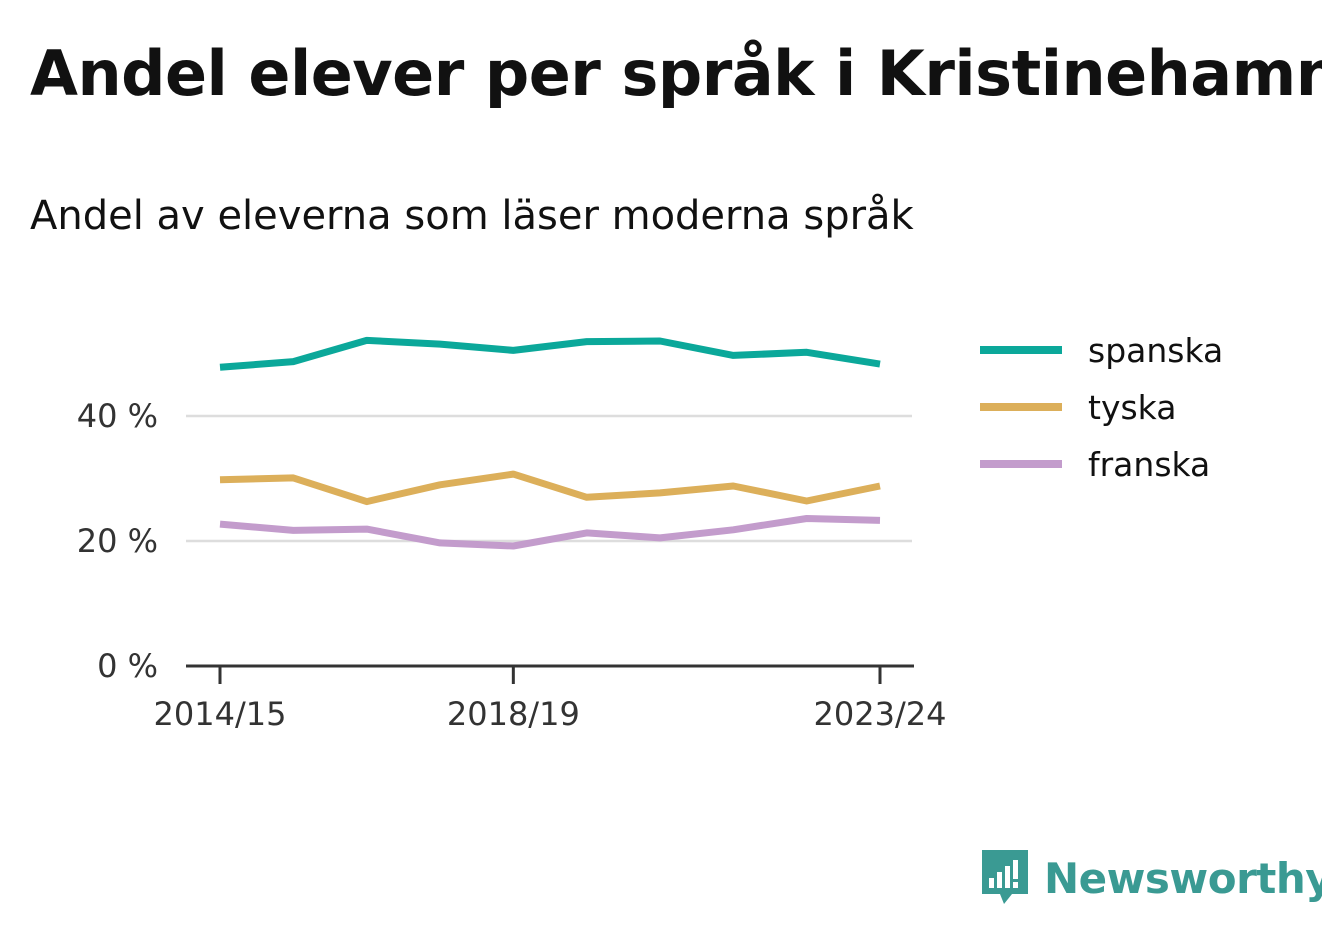 Image resolution: width=1322 pixels, height=939 pixels. I want to click on newsworthy-logo-icon, so click(1005, 877).